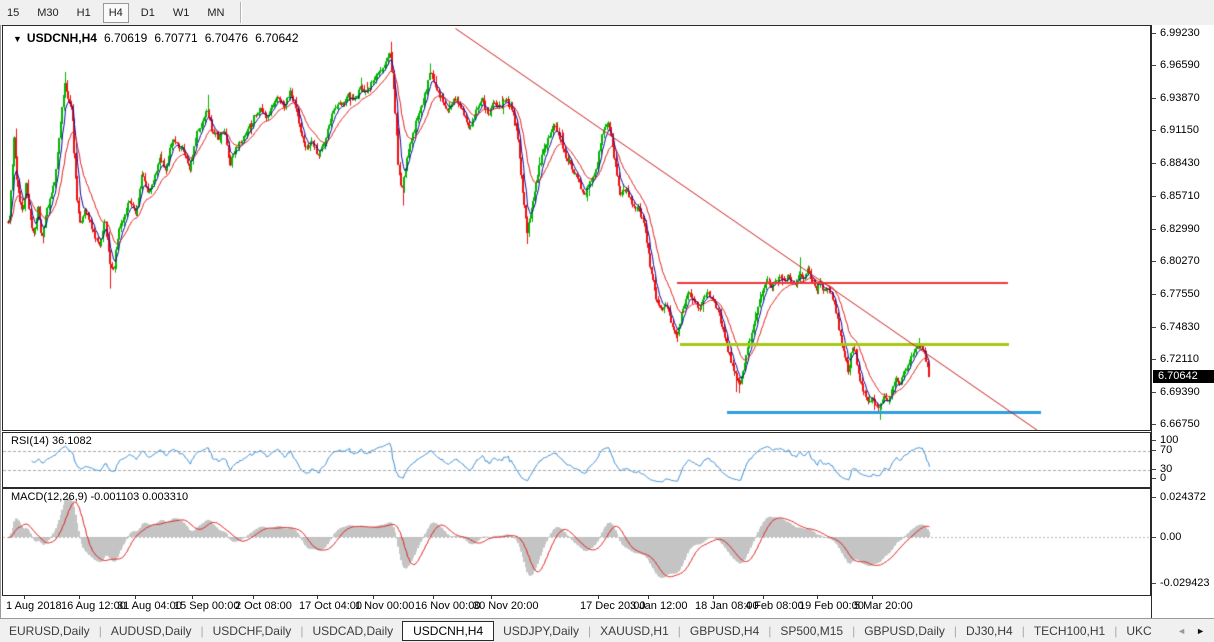 The height and width of the screenshot is (642, 1214). What do you see at coordinates (448, 606) in the screenshot?
I see `time-axis-label: 16 Nov 00:00` at bounding box center [448, 606].